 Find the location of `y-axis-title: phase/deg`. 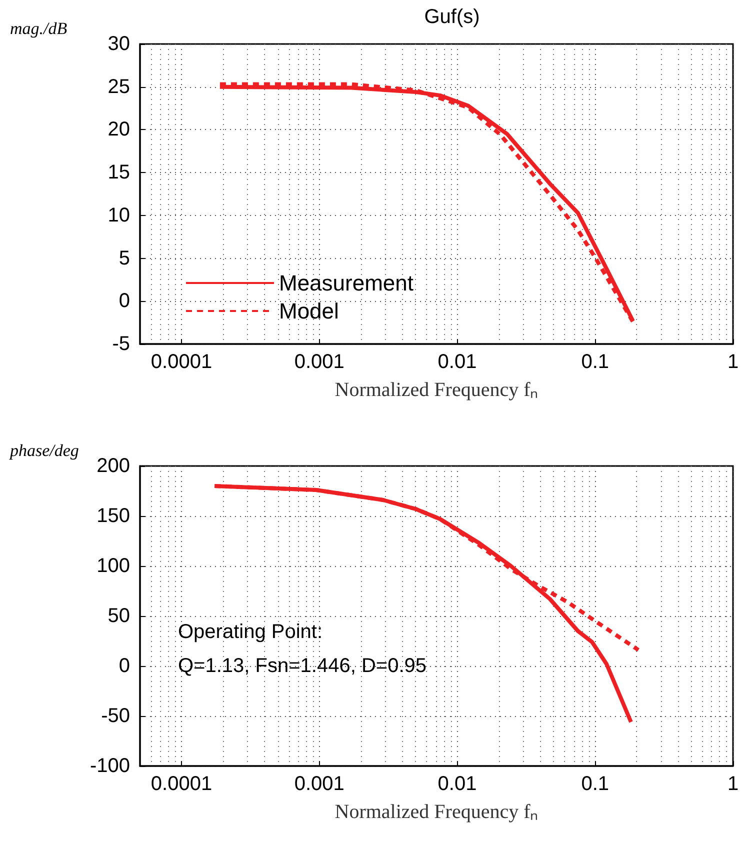

y-axis-title: phase/deg is located at coordinates (44, 450).